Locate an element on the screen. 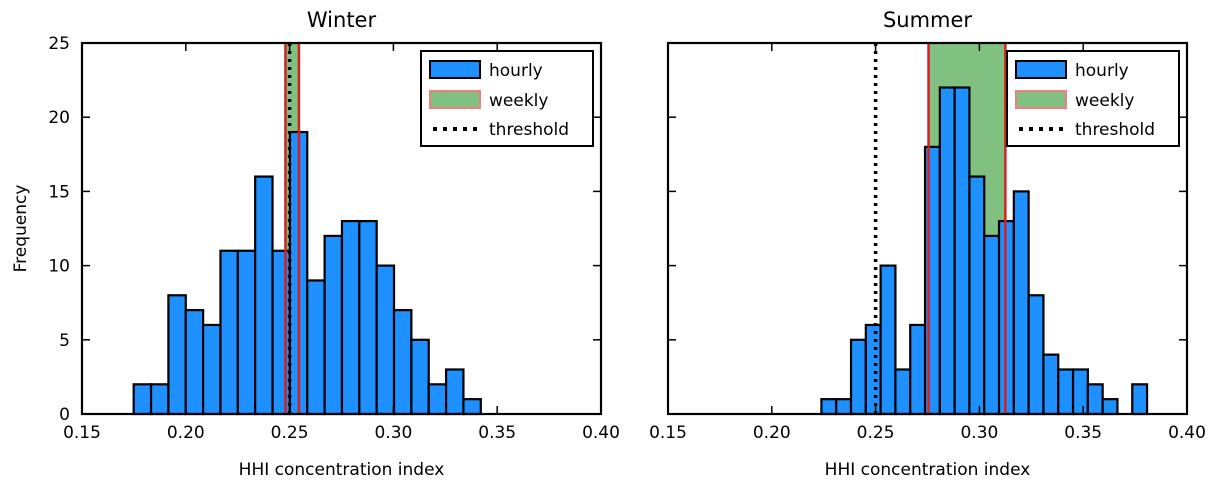  y-axis-label: Frequency is located at coordinates (21, 229).